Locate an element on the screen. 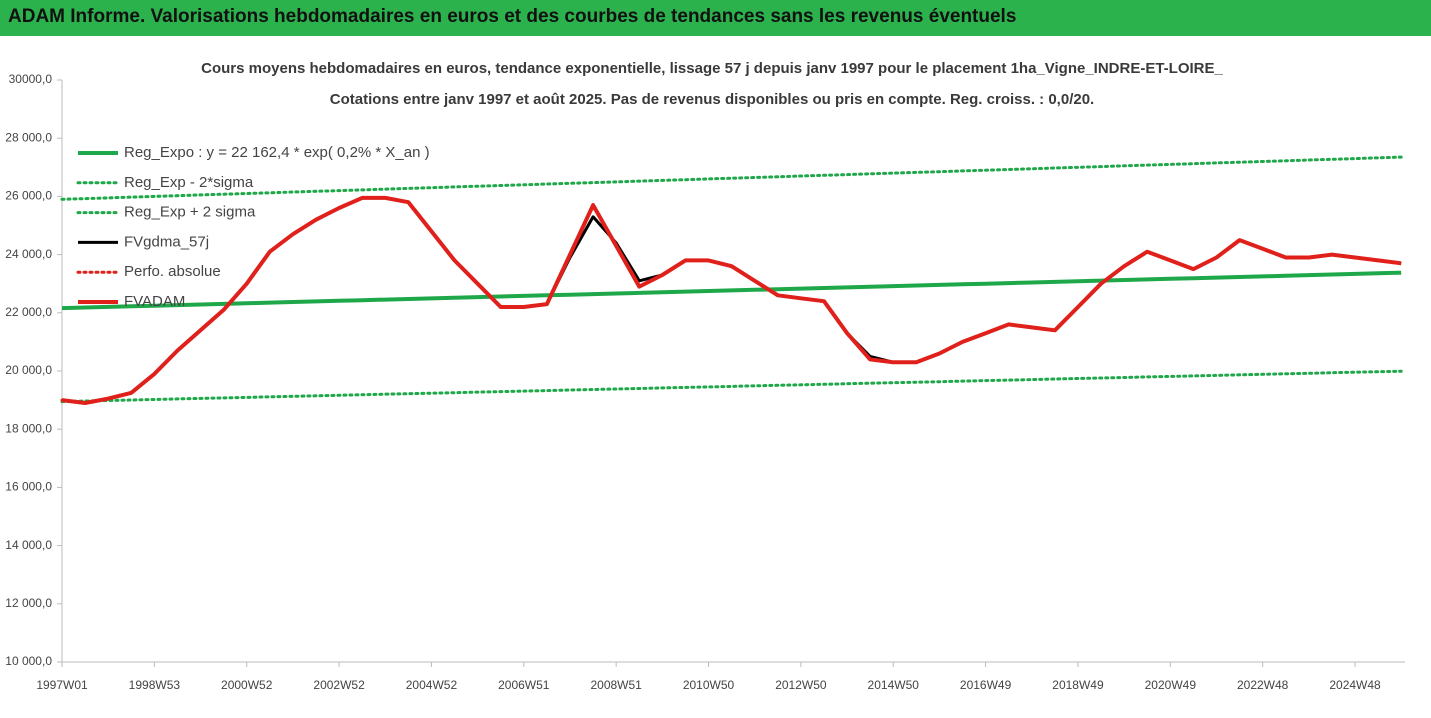 This screenshot has width=1431, height=718. y-tick-label: 16 000,0 is located at coordinates (28, 487).